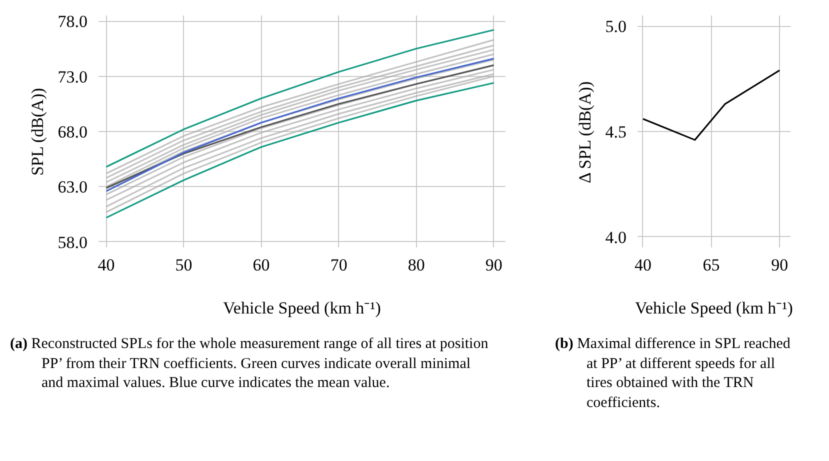 This screenshot has height=461, width=829. What do you see at coordinates (73, 187) in the screenshot?
I see `y-tick-label: 63.0` at bounding box center [73, 187].